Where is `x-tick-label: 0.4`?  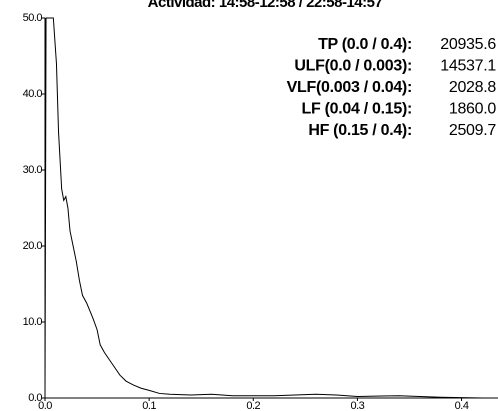
x-tick-label: 0.4 is located at coordinates (462, 405).